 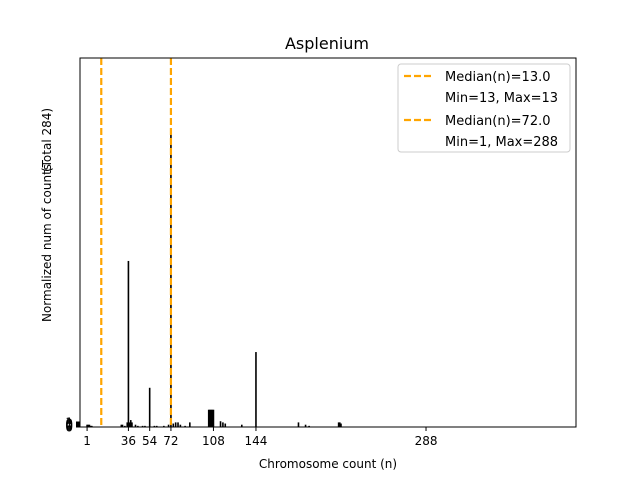 I want to click on y-tick-label: 1, so click(x=69, y=423).